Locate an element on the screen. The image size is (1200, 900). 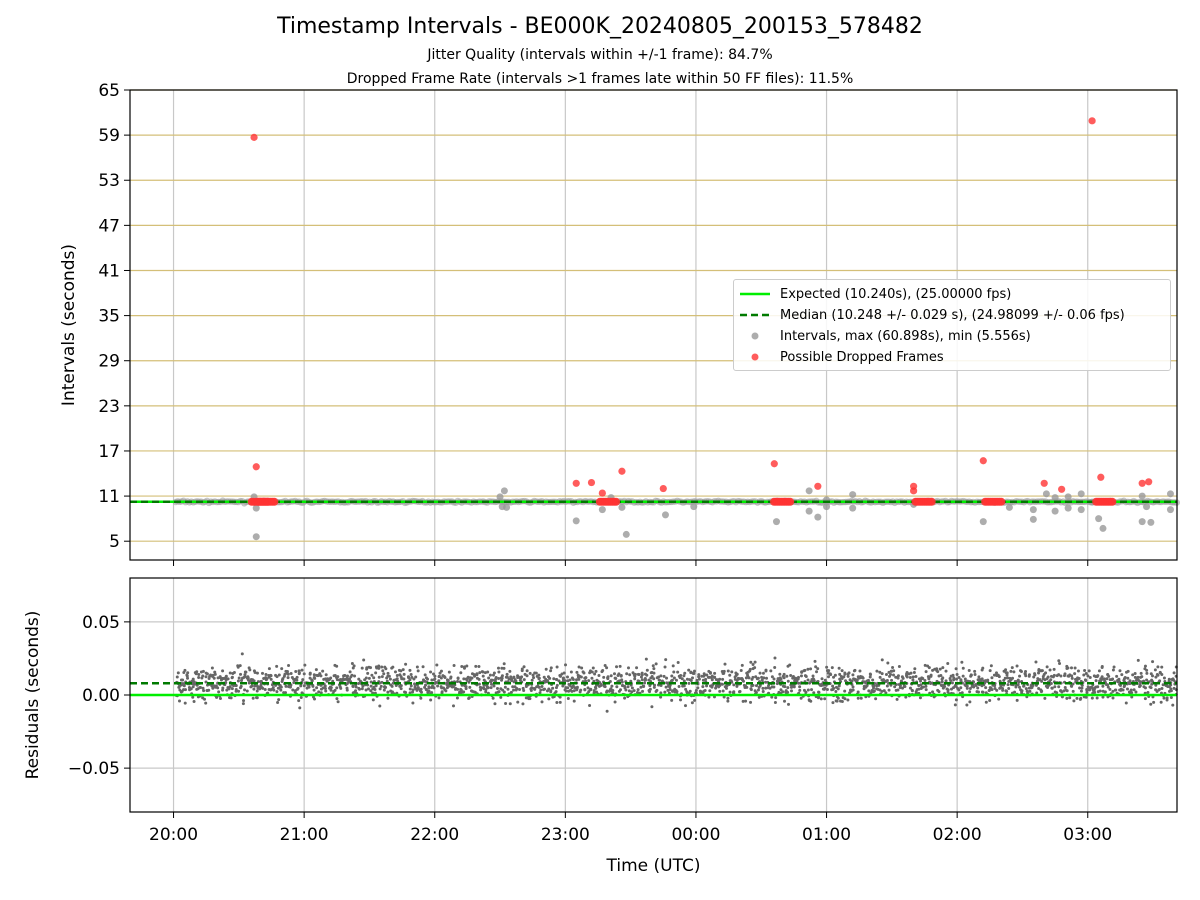
bottom-x-axis-label: Time (UTC) is located at coordinates (653, 866).